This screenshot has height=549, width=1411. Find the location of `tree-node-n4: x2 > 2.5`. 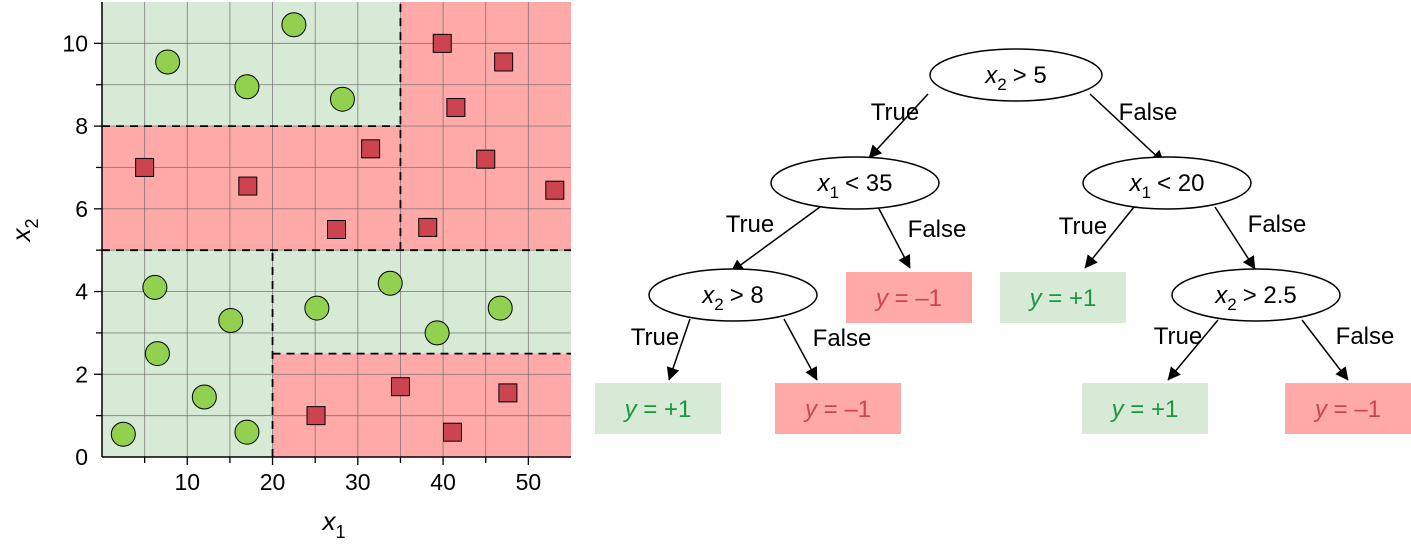

tree-node-n4: x2 > 2.5 is located at coordinates (1256, 295).